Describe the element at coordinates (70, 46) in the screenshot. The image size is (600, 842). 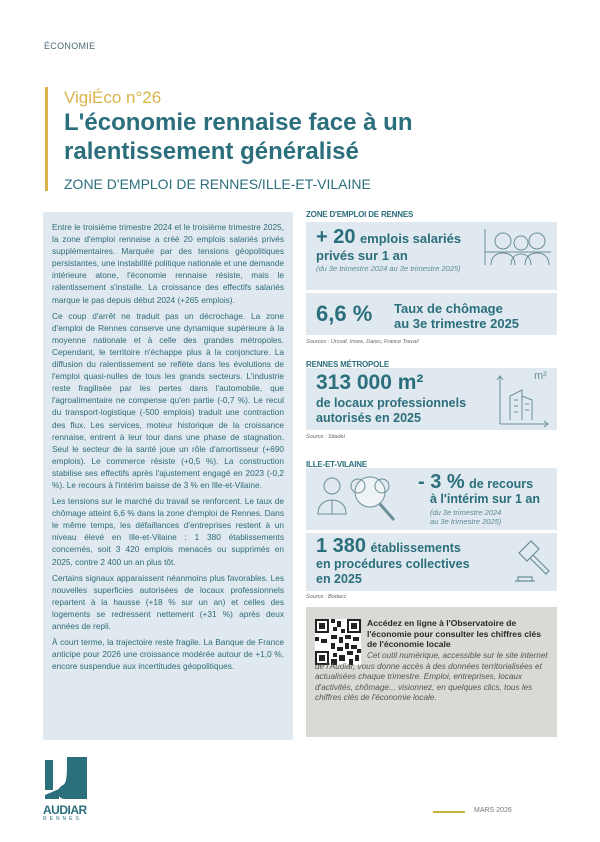
I see `section-label: ÉCONOMIE` at that location.